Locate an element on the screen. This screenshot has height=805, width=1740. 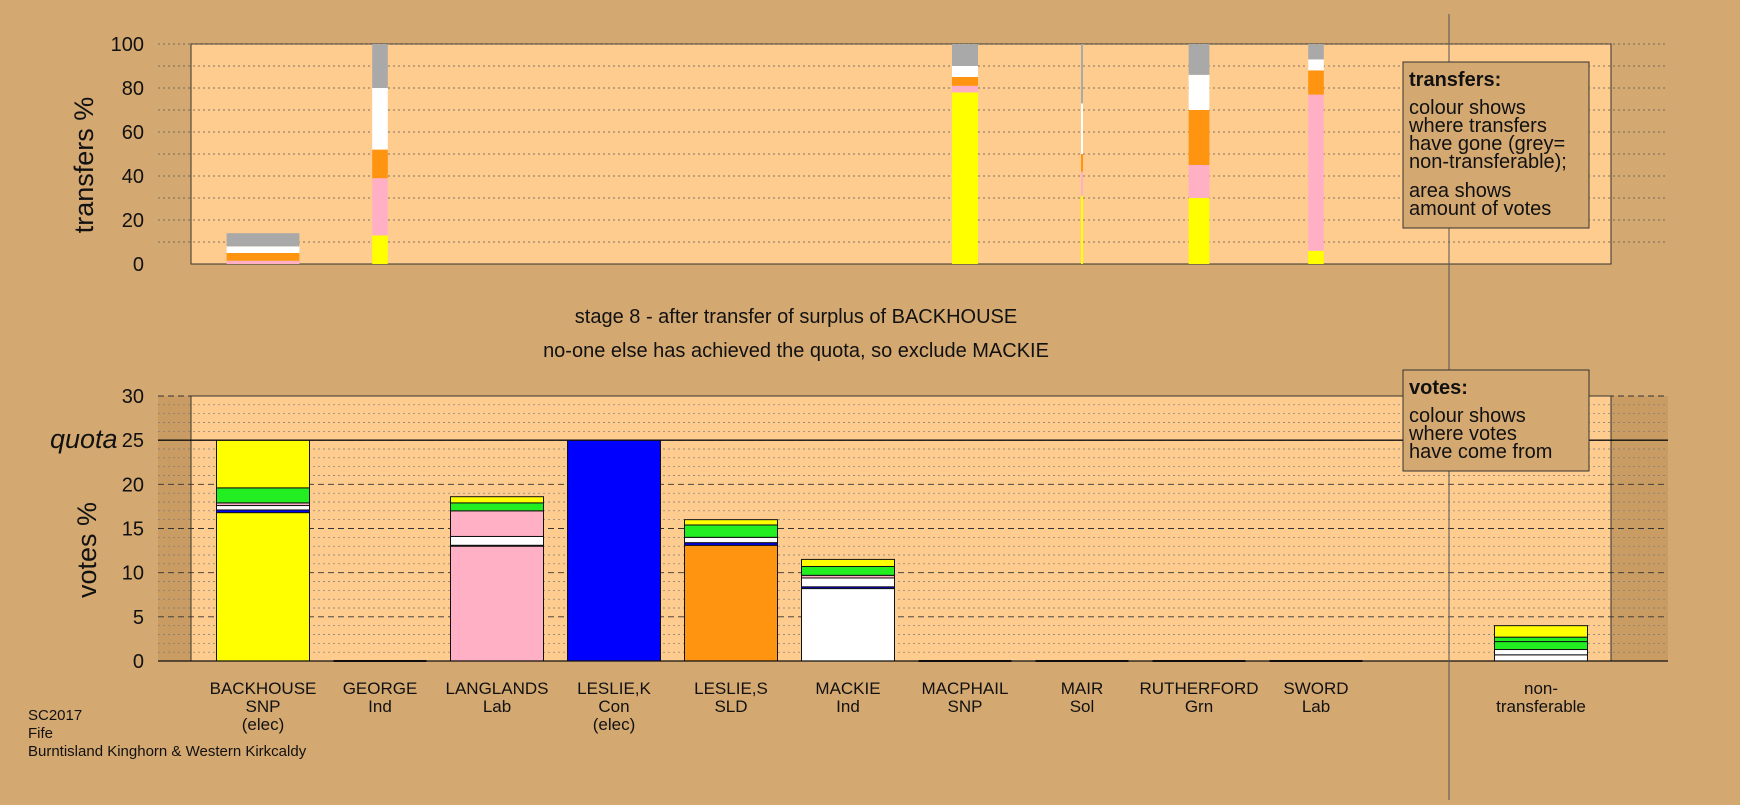
vote-segment-lesliek is located at coordinates (614, 550).